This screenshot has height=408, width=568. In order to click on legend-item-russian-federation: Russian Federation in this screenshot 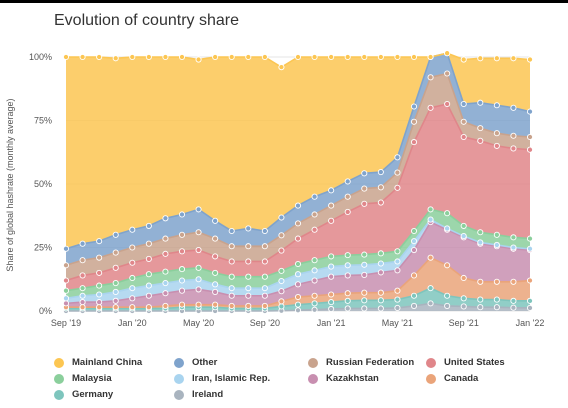, I will do `click(367, 362)`.